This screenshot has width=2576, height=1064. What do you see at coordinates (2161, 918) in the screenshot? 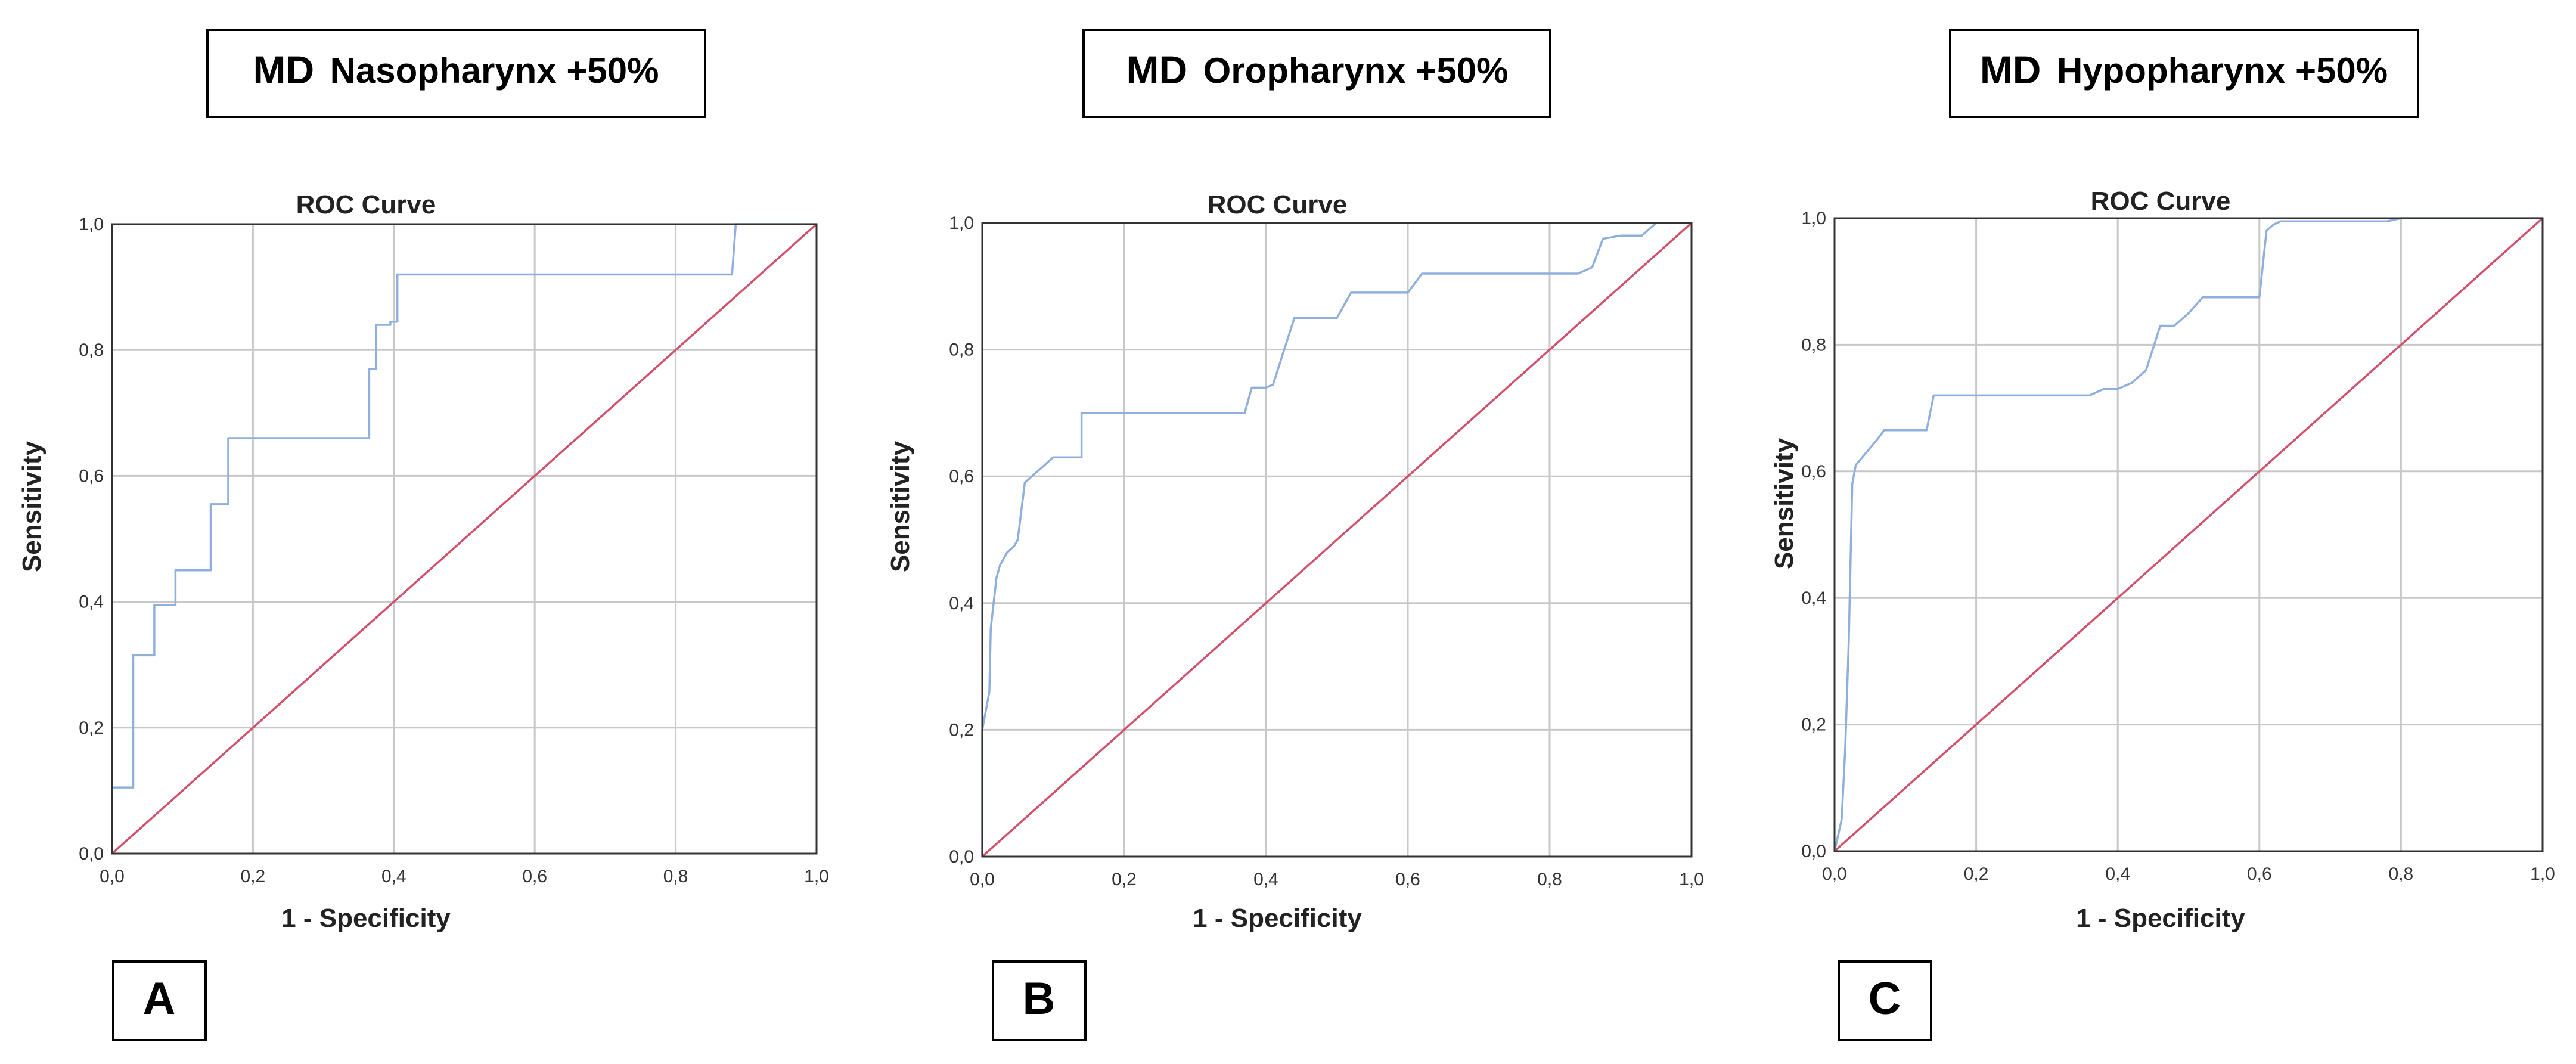
I see `x-axis-label-c: 1 - Specificity` at bounding box center [2161, 918].